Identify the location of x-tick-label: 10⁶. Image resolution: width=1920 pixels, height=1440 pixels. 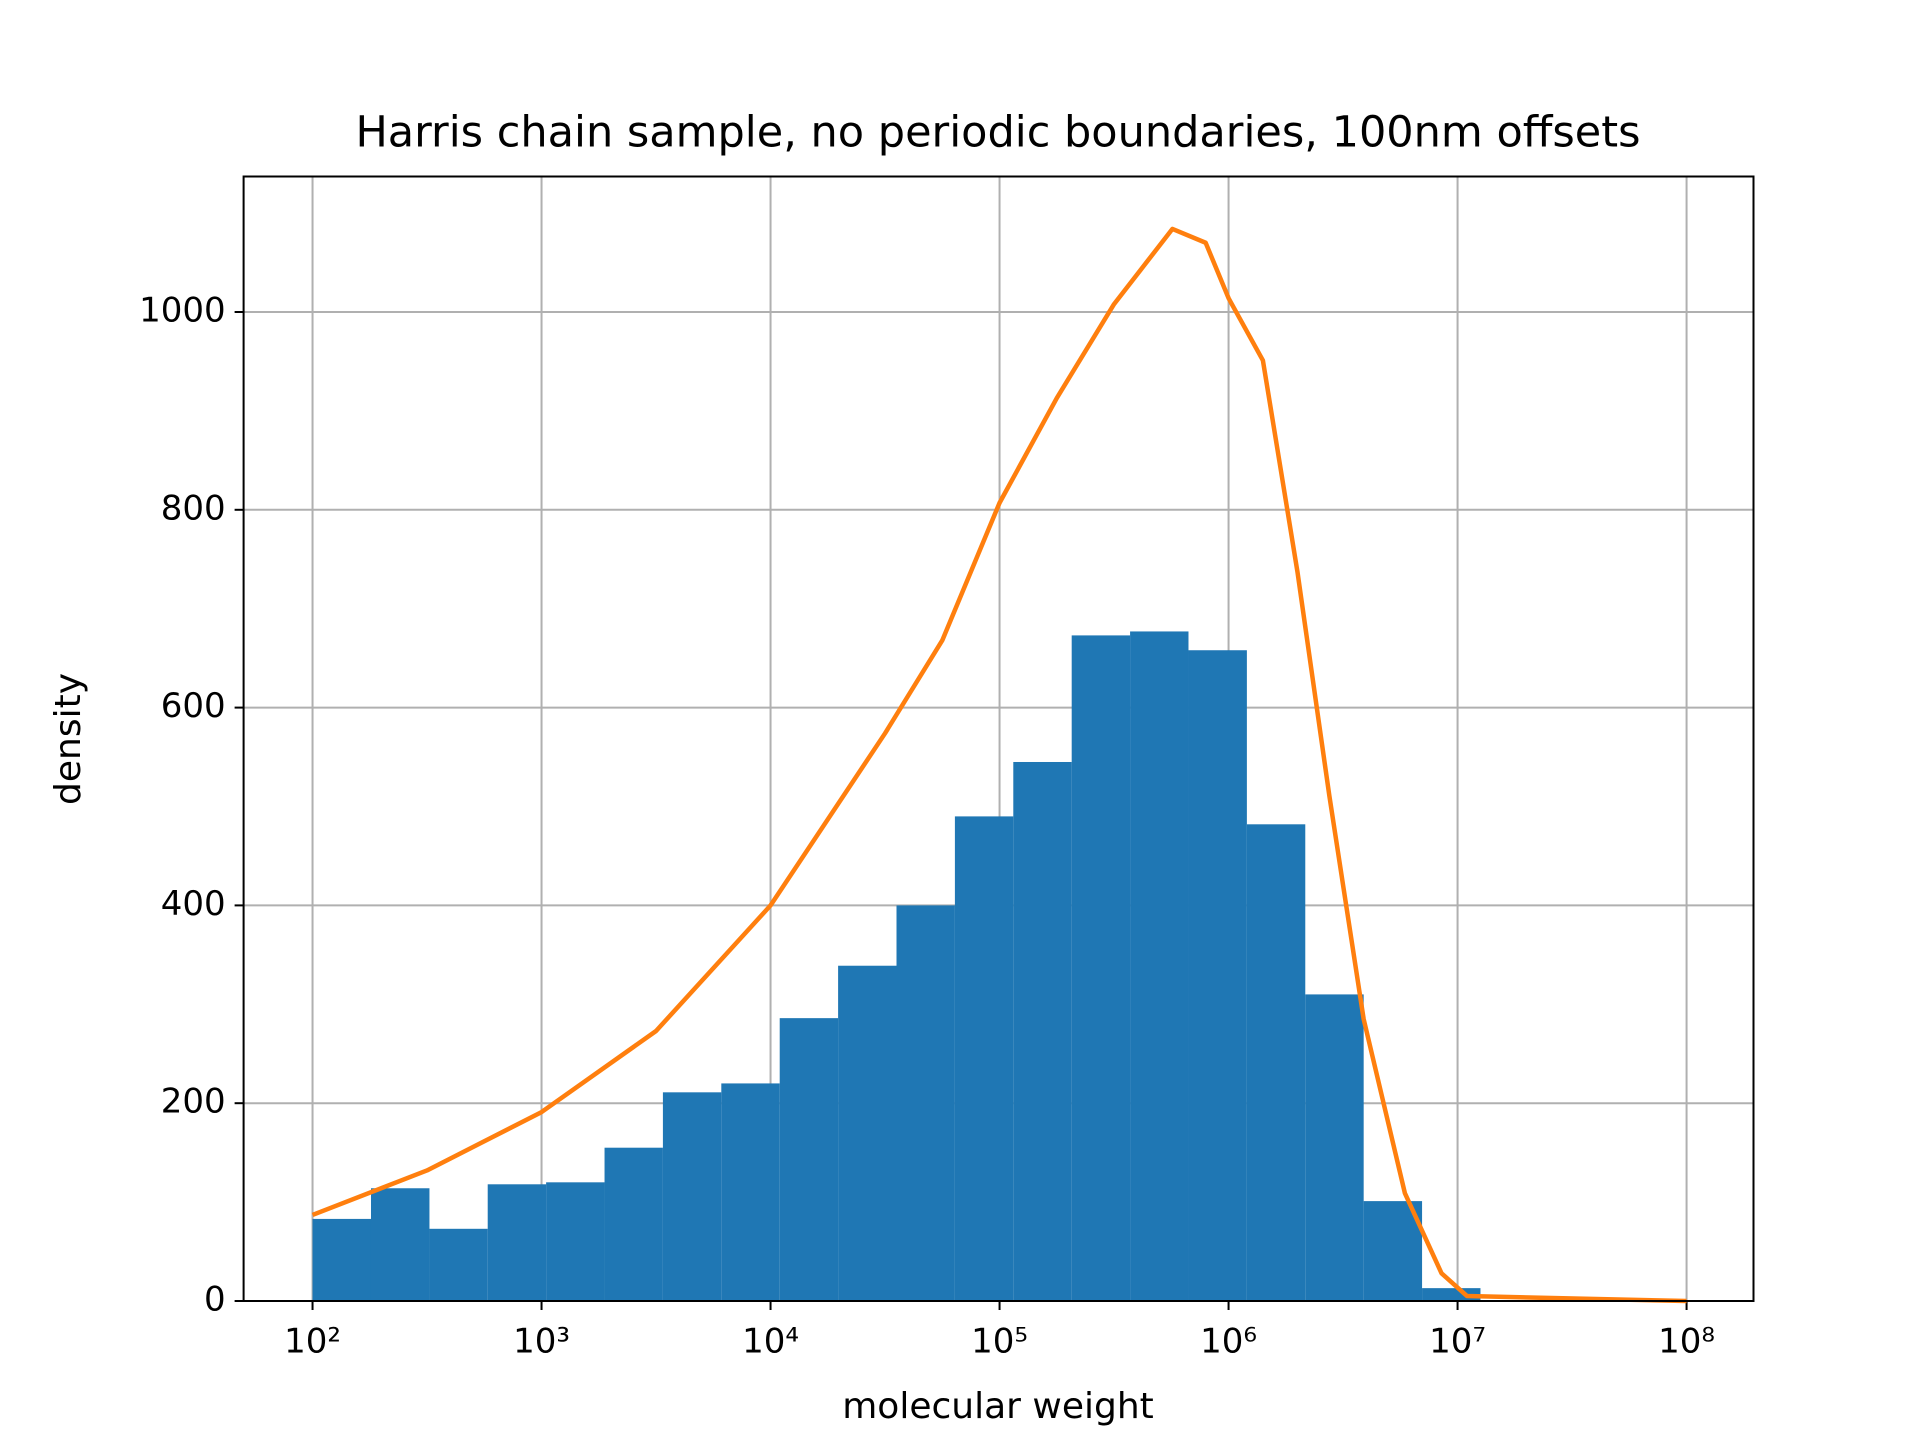
(1228, 1342).